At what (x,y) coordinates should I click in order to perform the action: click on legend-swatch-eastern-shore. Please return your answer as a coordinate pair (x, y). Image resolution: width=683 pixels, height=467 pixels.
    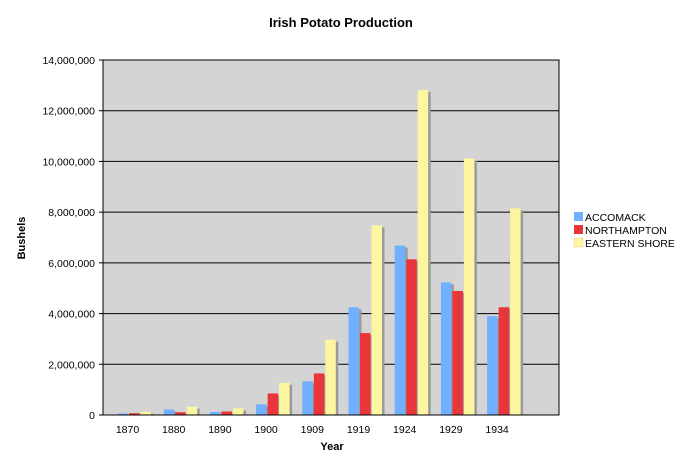
    Looking at the image, I should click on (578, 242).